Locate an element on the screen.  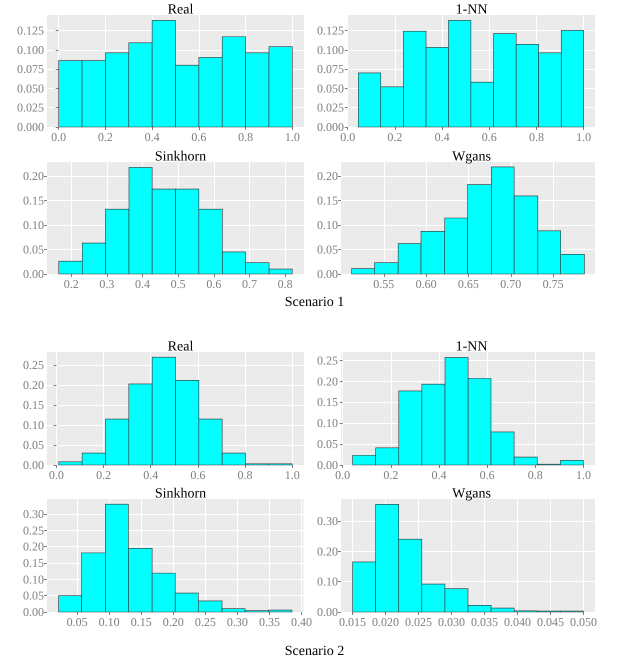
x-tick-label: 0.10 is located at coordinates (109, 622).